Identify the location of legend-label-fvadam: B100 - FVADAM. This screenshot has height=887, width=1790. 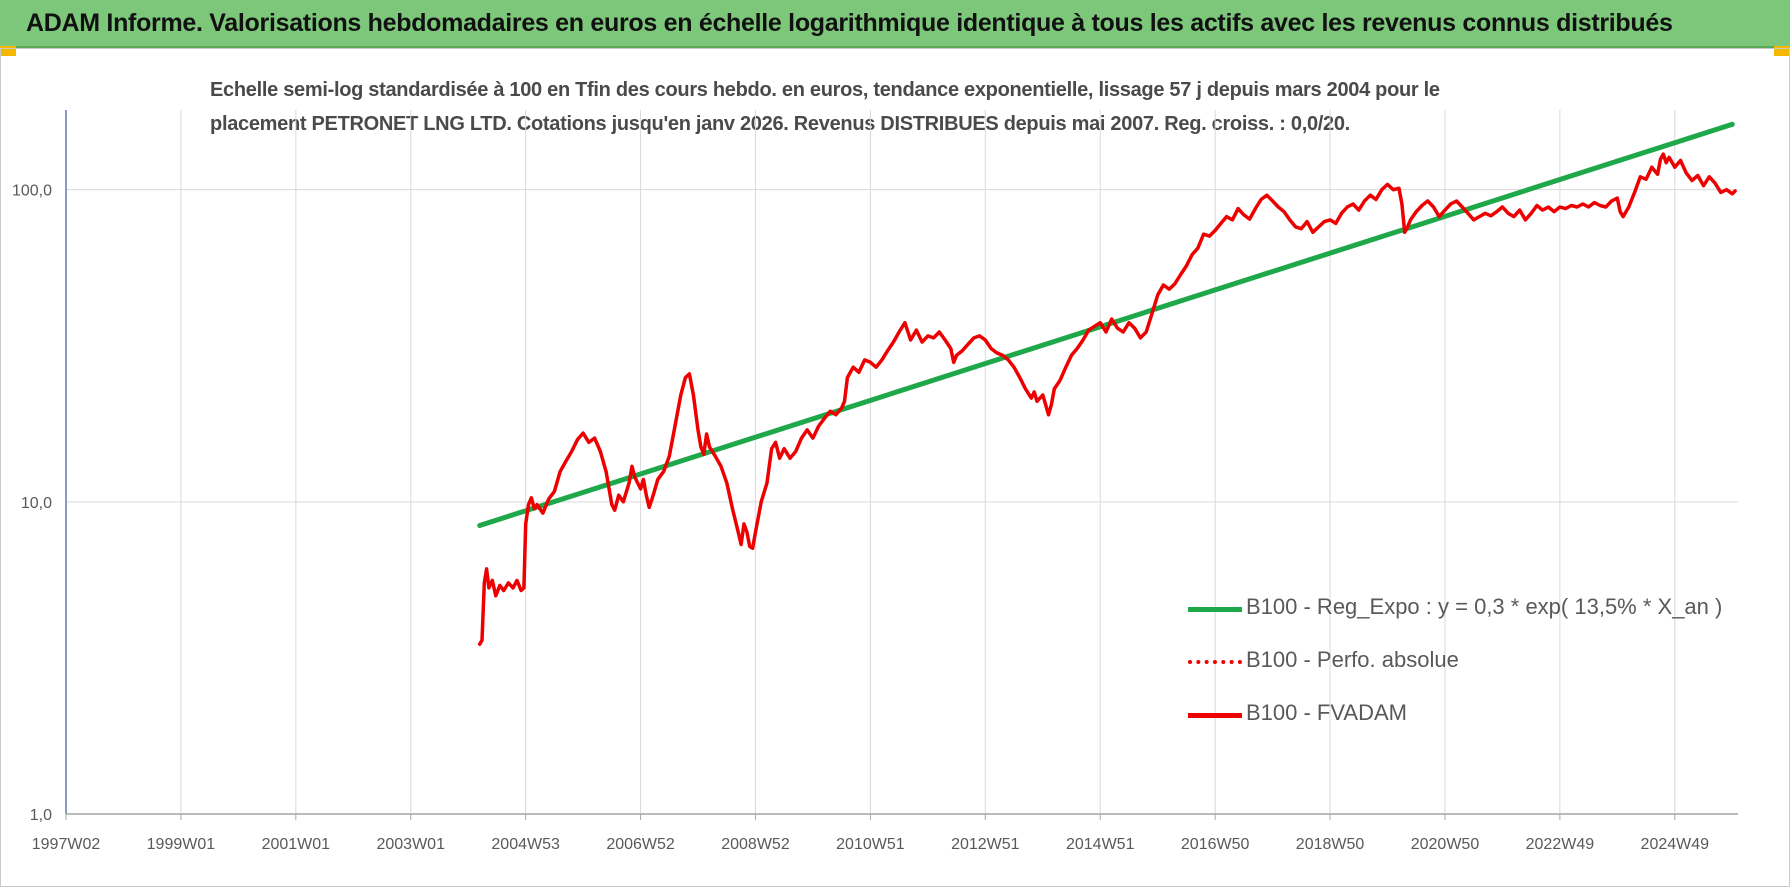
(1326, 712).